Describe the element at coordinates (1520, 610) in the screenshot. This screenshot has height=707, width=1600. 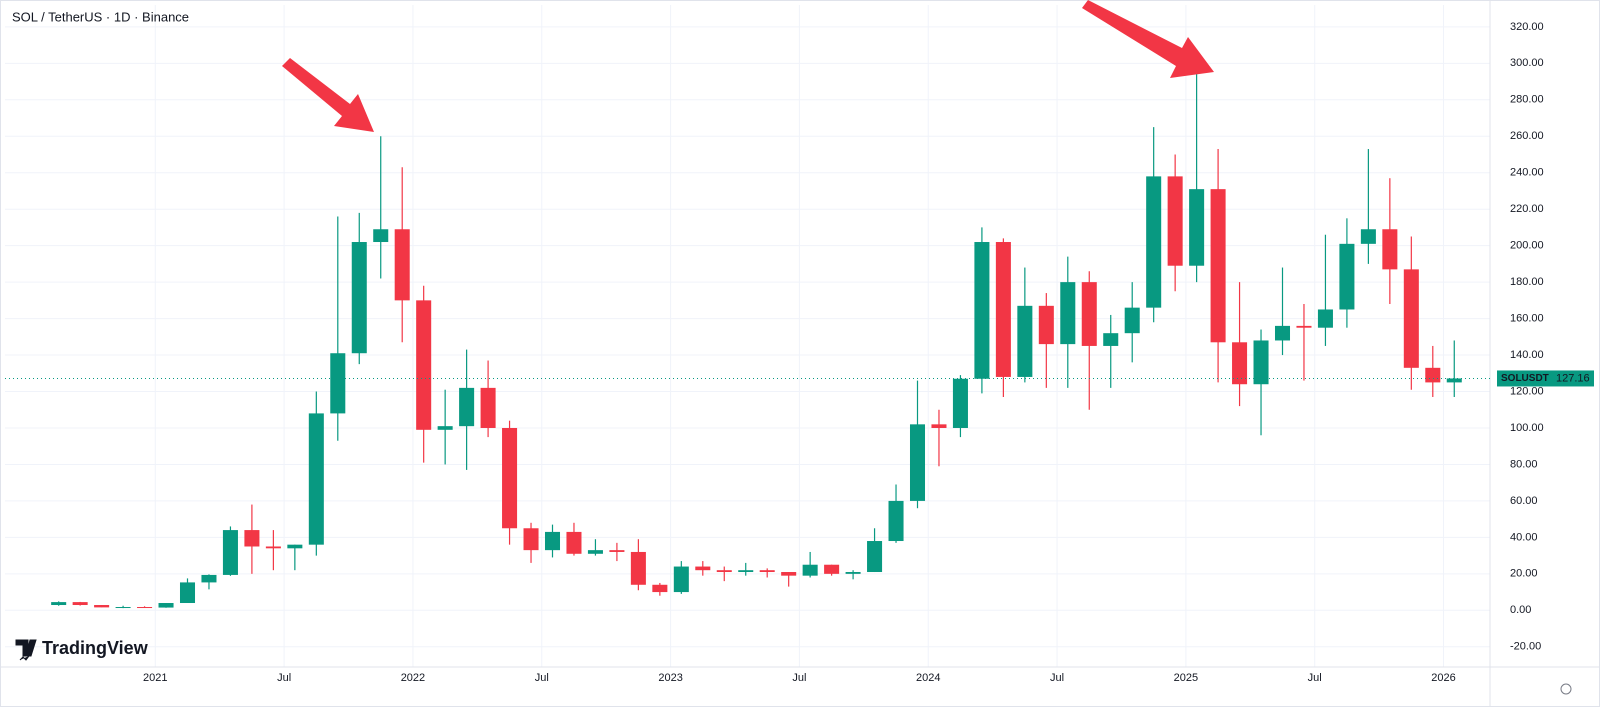
I see `y-tick-label: 0.00` at that location.